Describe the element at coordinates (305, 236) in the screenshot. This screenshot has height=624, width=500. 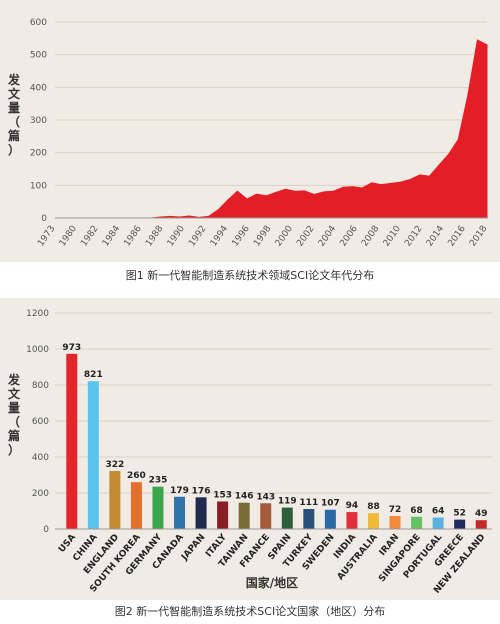
I see `x-tick-label: 2002` at that location.